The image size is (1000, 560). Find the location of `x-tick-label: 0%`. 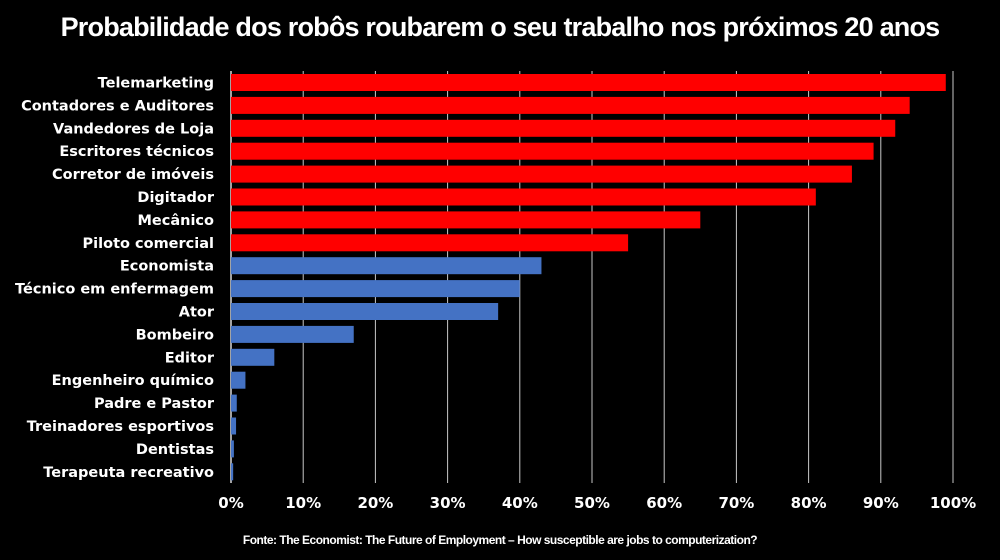

x-tick-label: 0% is located at coordinates (230, 503).